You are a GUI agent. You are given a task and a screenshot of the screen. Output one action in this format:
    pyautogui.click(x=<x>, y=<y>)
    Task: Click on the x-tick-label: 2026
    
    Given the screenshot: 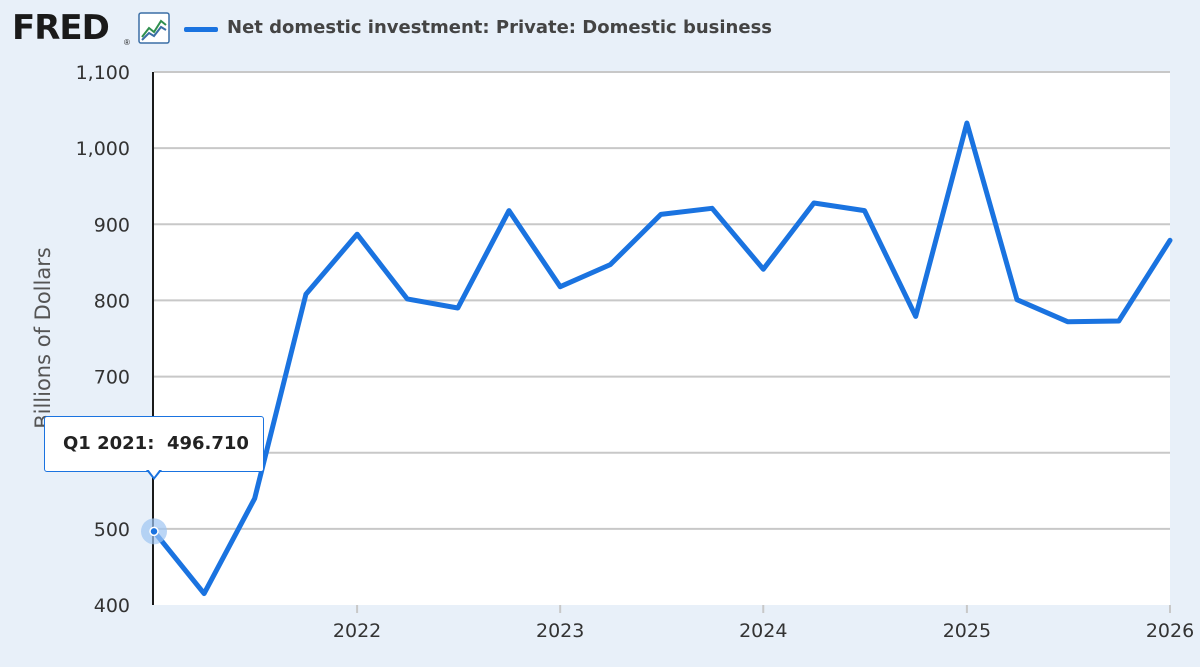 What is the action you would take?
    pyautogui.click(x=1170, y=631)
    